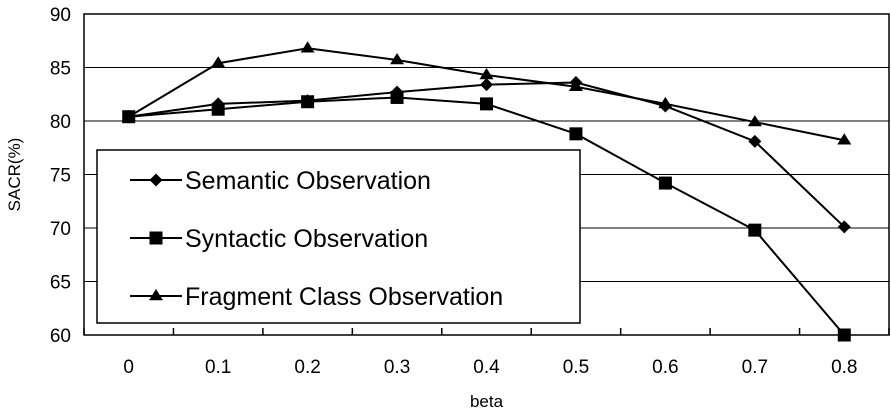  What do you see at coordinates (60, 336) in the screenshot?
I see `y-tick-label: 60` at bounding box center [60, 336].